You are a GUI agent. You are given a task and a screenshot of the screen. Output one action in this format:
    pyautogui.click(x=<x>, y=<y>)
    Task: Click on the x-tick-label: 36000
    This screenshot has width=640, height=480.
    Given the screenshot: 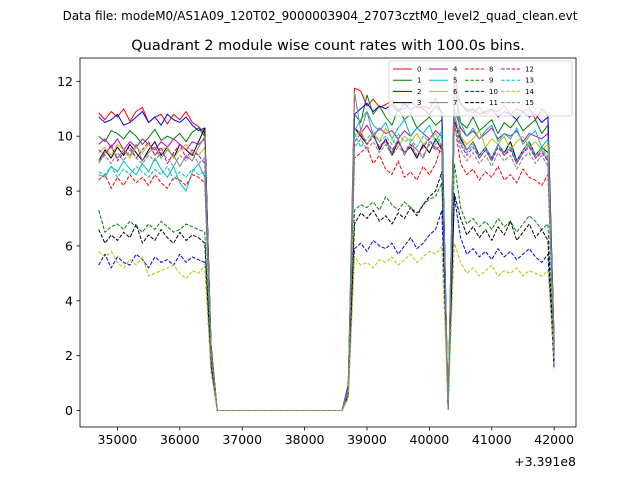 What is the action you would take?
    pyautogui.click(x=180, y=439)
    